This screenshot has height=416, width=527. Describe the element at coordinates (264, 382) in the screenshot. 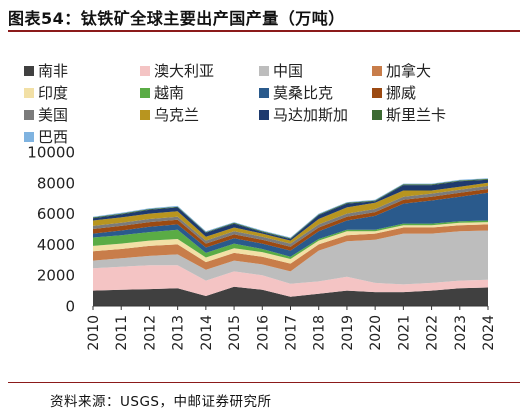

I see `footer-rule` at that location.